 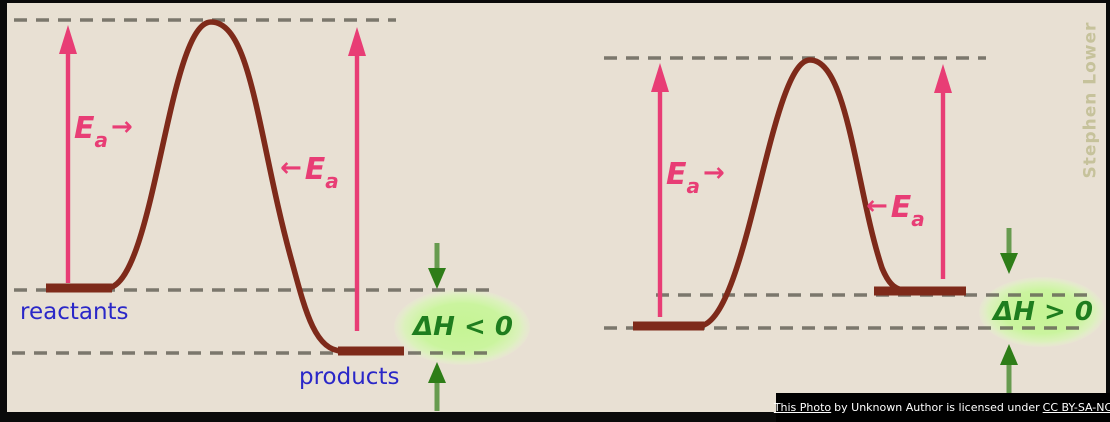 I want to click on forward-ea-arrow-head-left, so click(x=68, y=39).